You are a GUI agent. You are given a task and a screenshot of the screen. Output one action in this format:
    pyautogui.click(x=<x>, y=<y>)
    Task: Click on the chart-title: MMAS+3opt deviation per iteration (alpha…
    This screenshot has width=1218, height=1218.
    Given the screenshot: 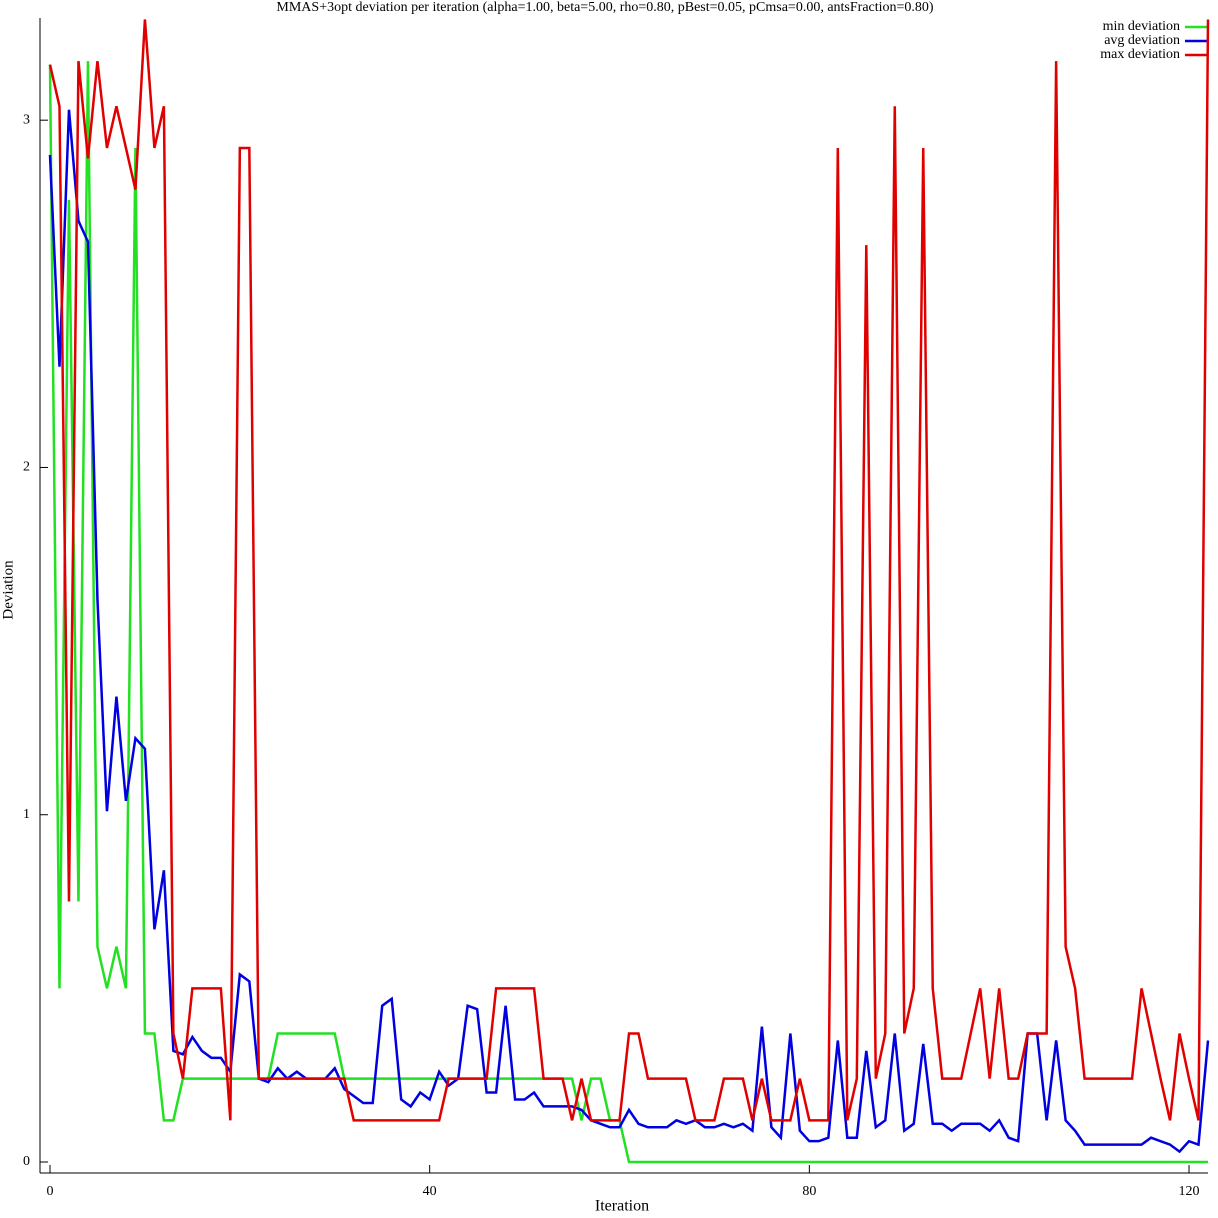 What is the action you would take?
    pyautogui.click(x=605, y=7)
    